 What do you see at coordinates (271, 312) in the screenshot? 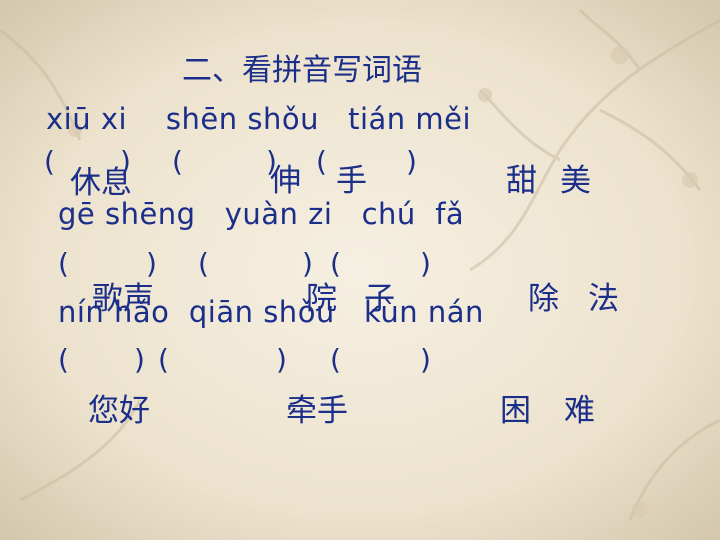
I see `pinyin-line-3: nín hǎo qiān shǒu kùn nán` at bounding box center [271, 312].